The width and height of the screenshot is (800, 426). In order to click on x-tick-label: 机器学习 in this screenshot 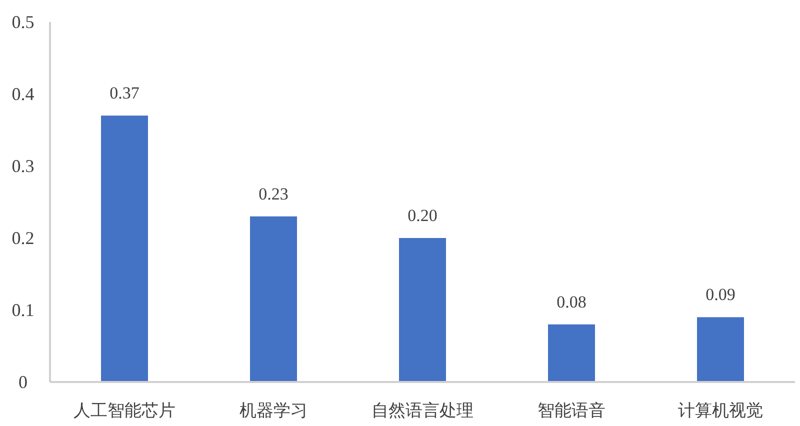, I will do `click(274, 411)`.